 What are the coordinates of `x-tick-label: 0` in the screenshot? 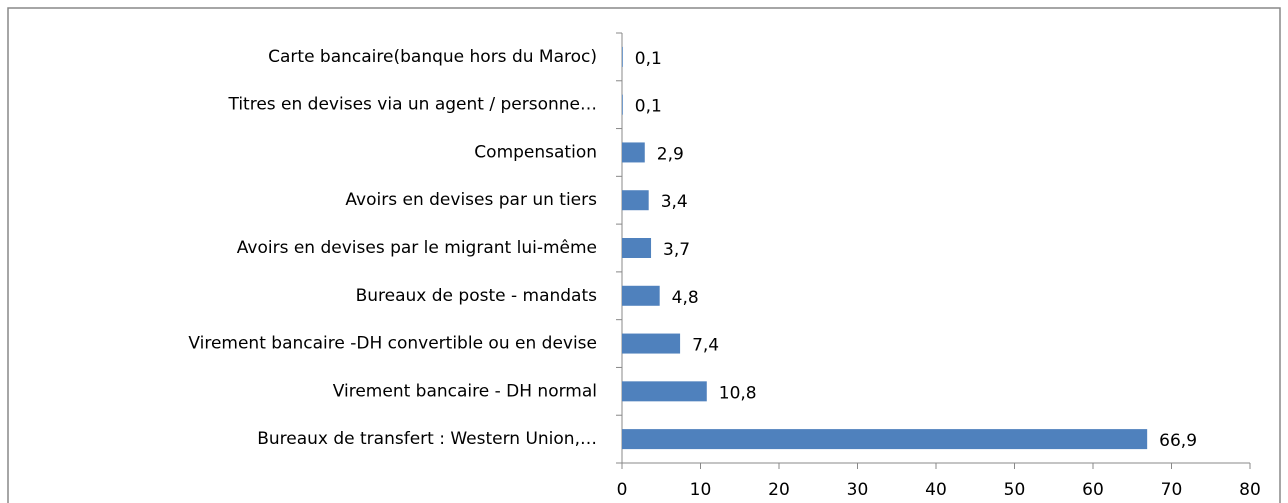 It's located at (622, 490).